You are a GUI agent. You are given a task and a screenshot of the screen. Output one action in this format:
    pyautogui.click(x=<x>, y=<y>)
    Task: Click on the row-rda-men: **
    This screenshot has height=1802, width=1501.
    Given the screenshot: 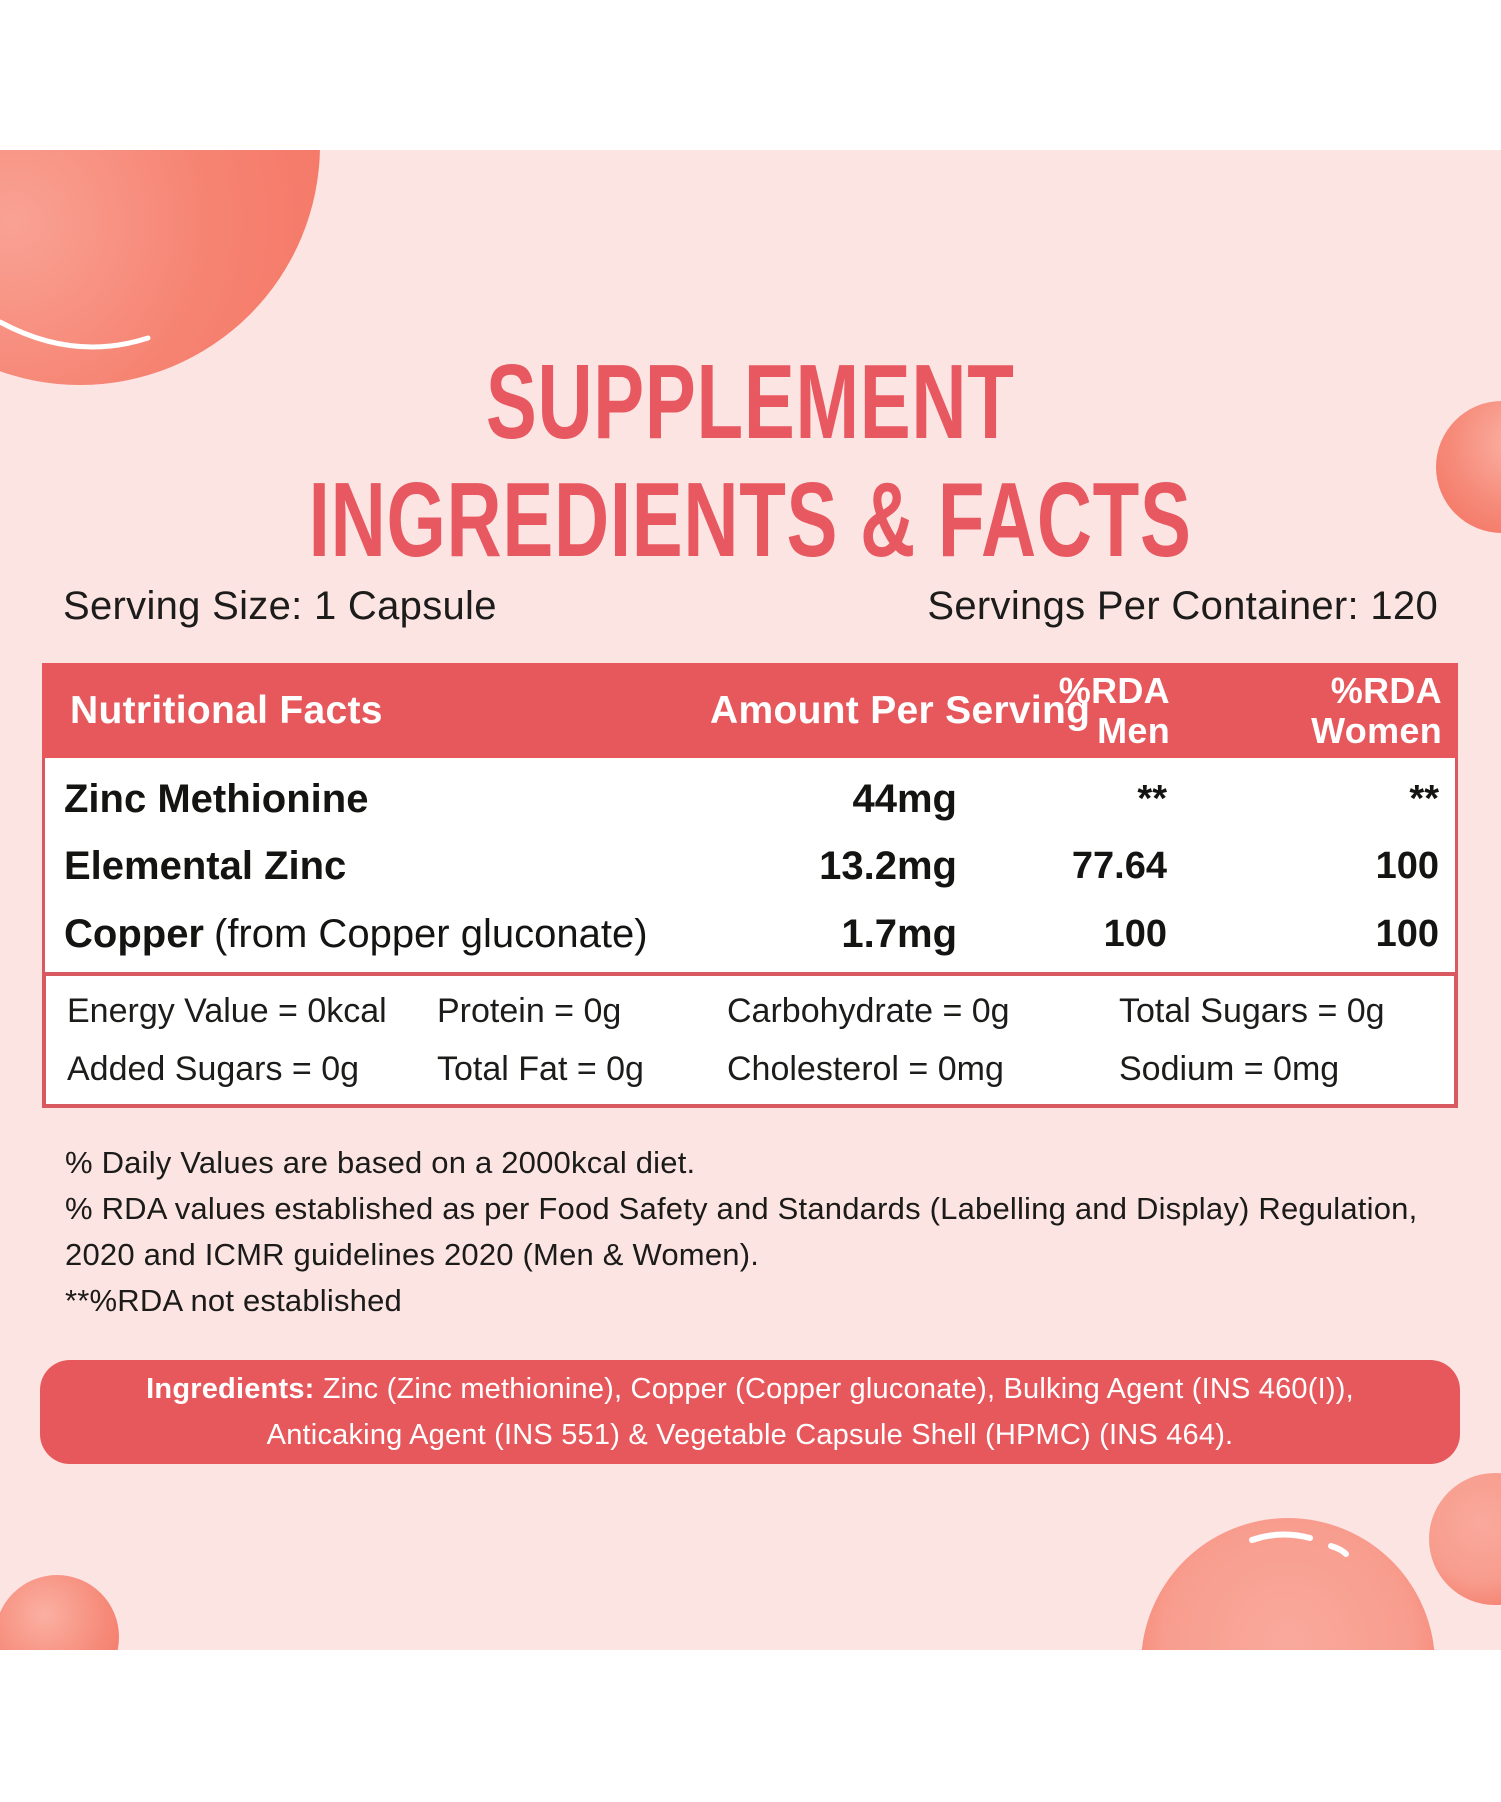 What is the action you would take?
    pyautogui.click(x=1152, y=799)
    